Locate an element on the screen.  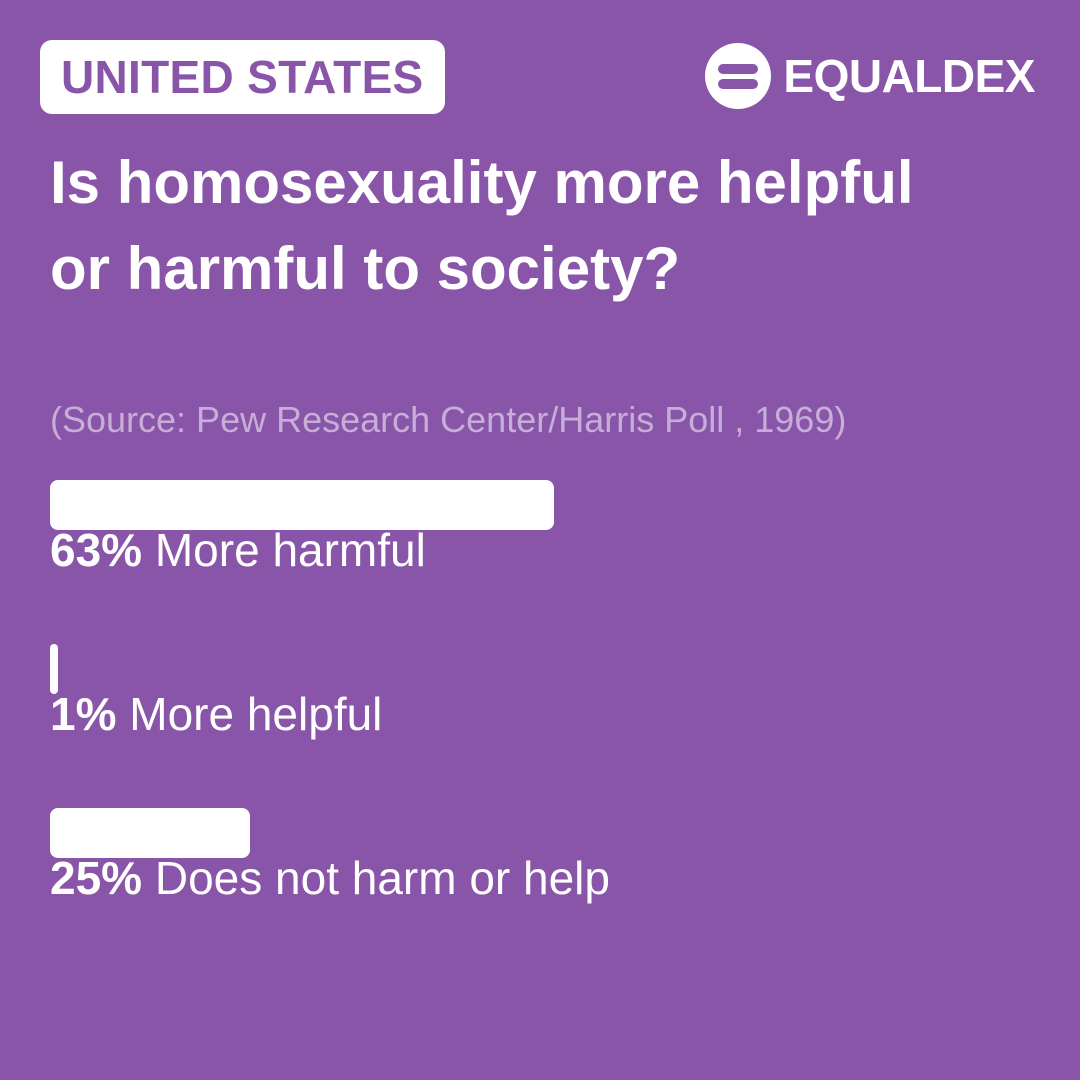
brand-logo: EQUALDEX is located at coordinates (870, 76).